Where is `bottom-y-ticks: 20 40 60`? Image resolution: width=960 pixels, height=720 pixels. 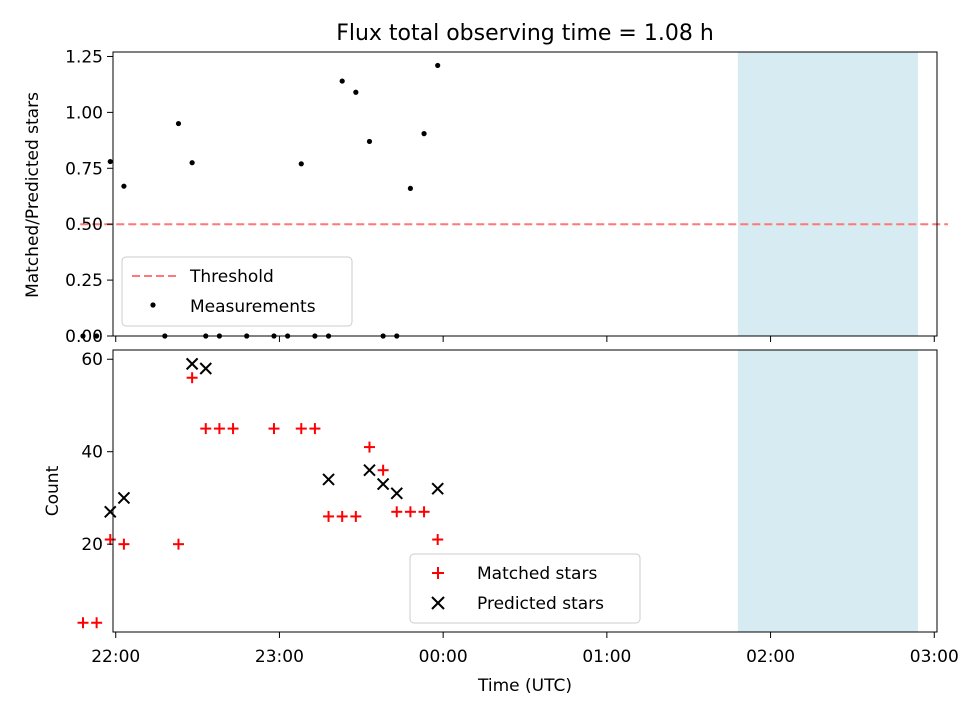 bottom-y-ticks: 20 40 60 is located at coordinates (97, 452).